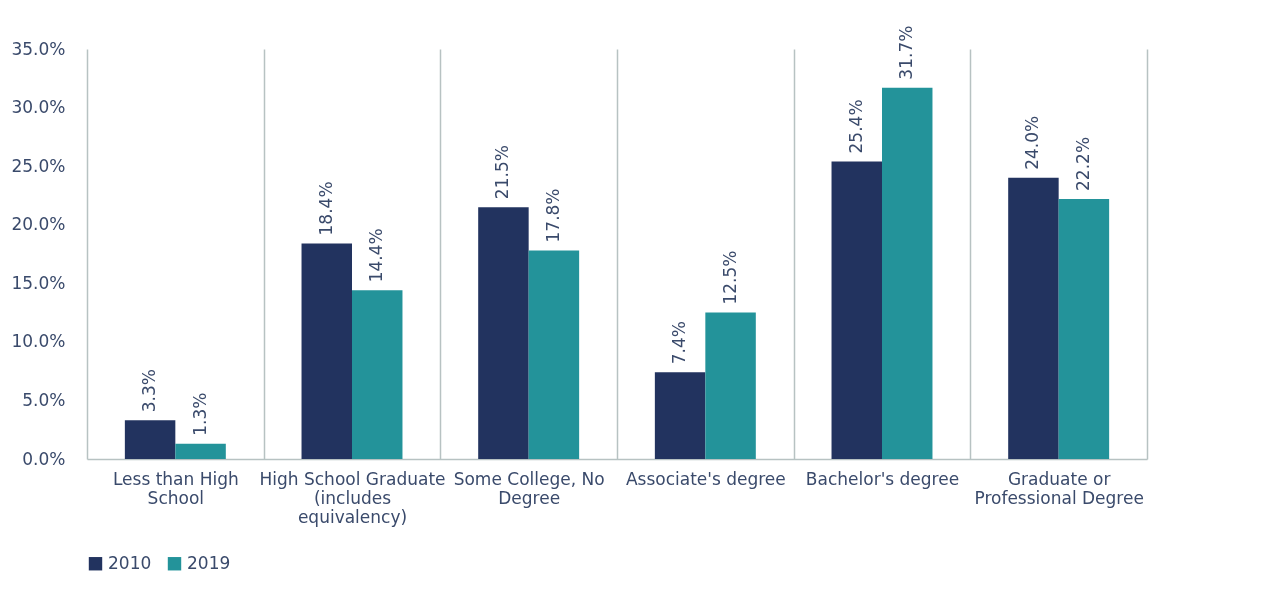 This screenshot has width=1273, height=592. What do you see at coordinates (38, 107) in the screenshot?
I see `y-tick-label: 30.0%` at bounding box center [38, 107].